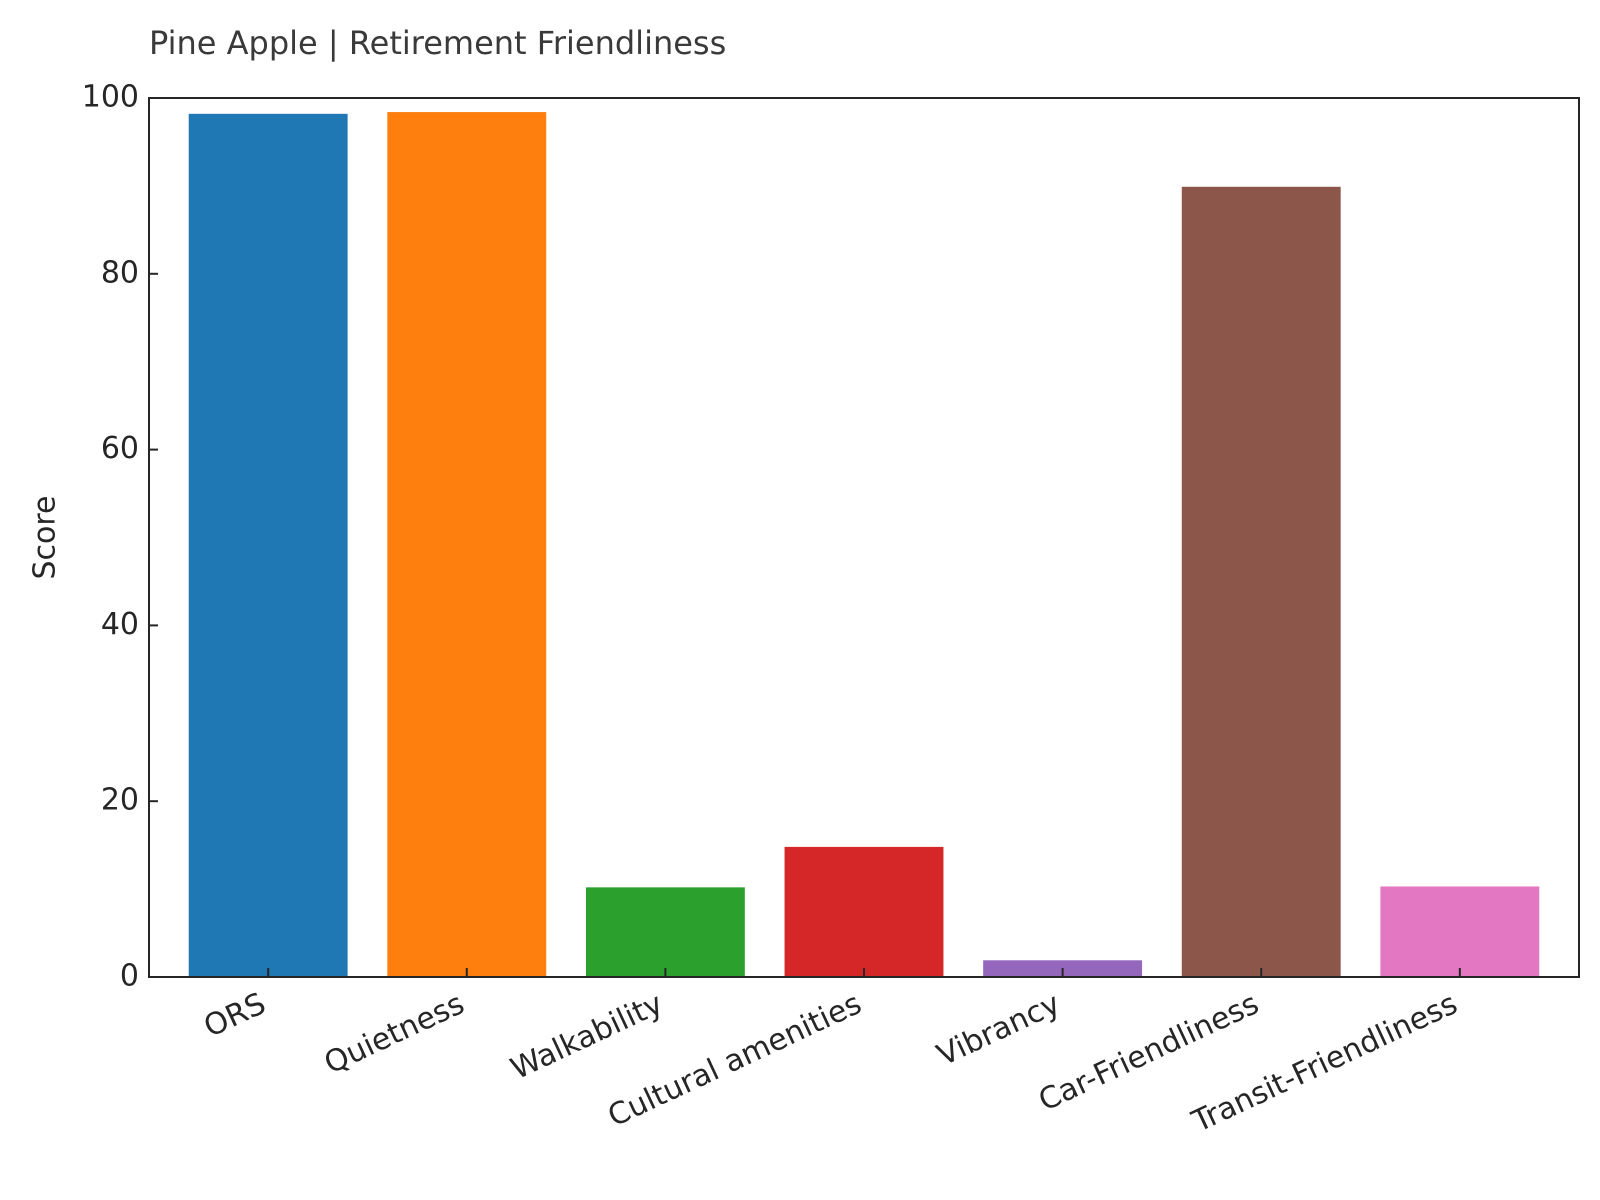  I want to click on bar-walkability, so click(665, 932).